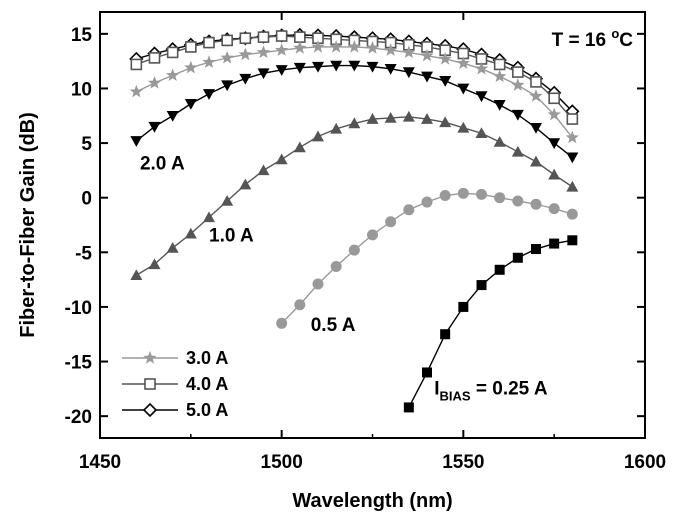 The height and width of the screenshot is (517, 673). What do you see at coordinates (490, 324) in the screenshot?
I see `series-ibias-0-25-a` at bounding box center [490, 324].